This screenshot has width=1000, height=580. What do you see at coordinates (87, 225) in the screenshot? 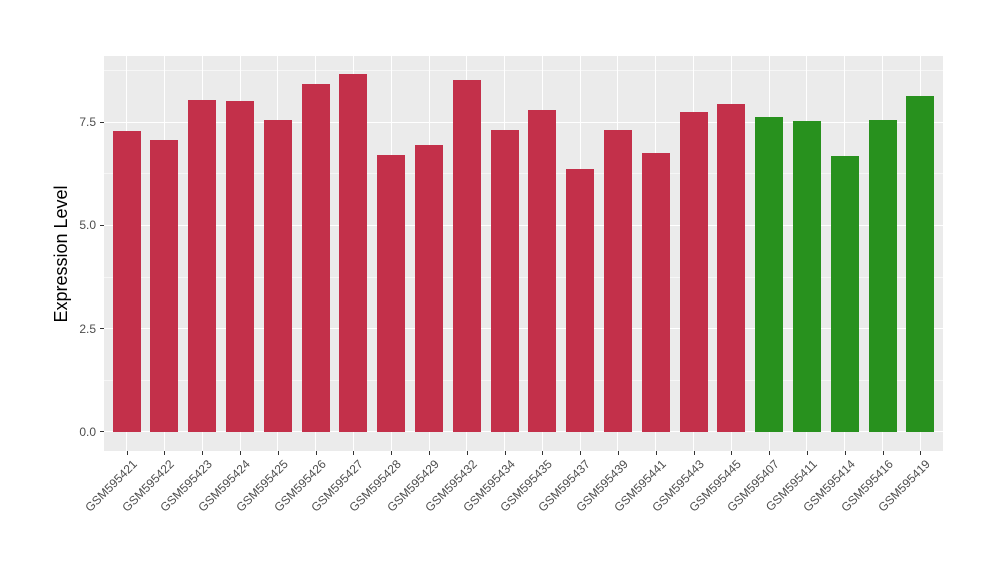
I see `y-axis-tick-label: 5.0` at bounding box center [87, 225].